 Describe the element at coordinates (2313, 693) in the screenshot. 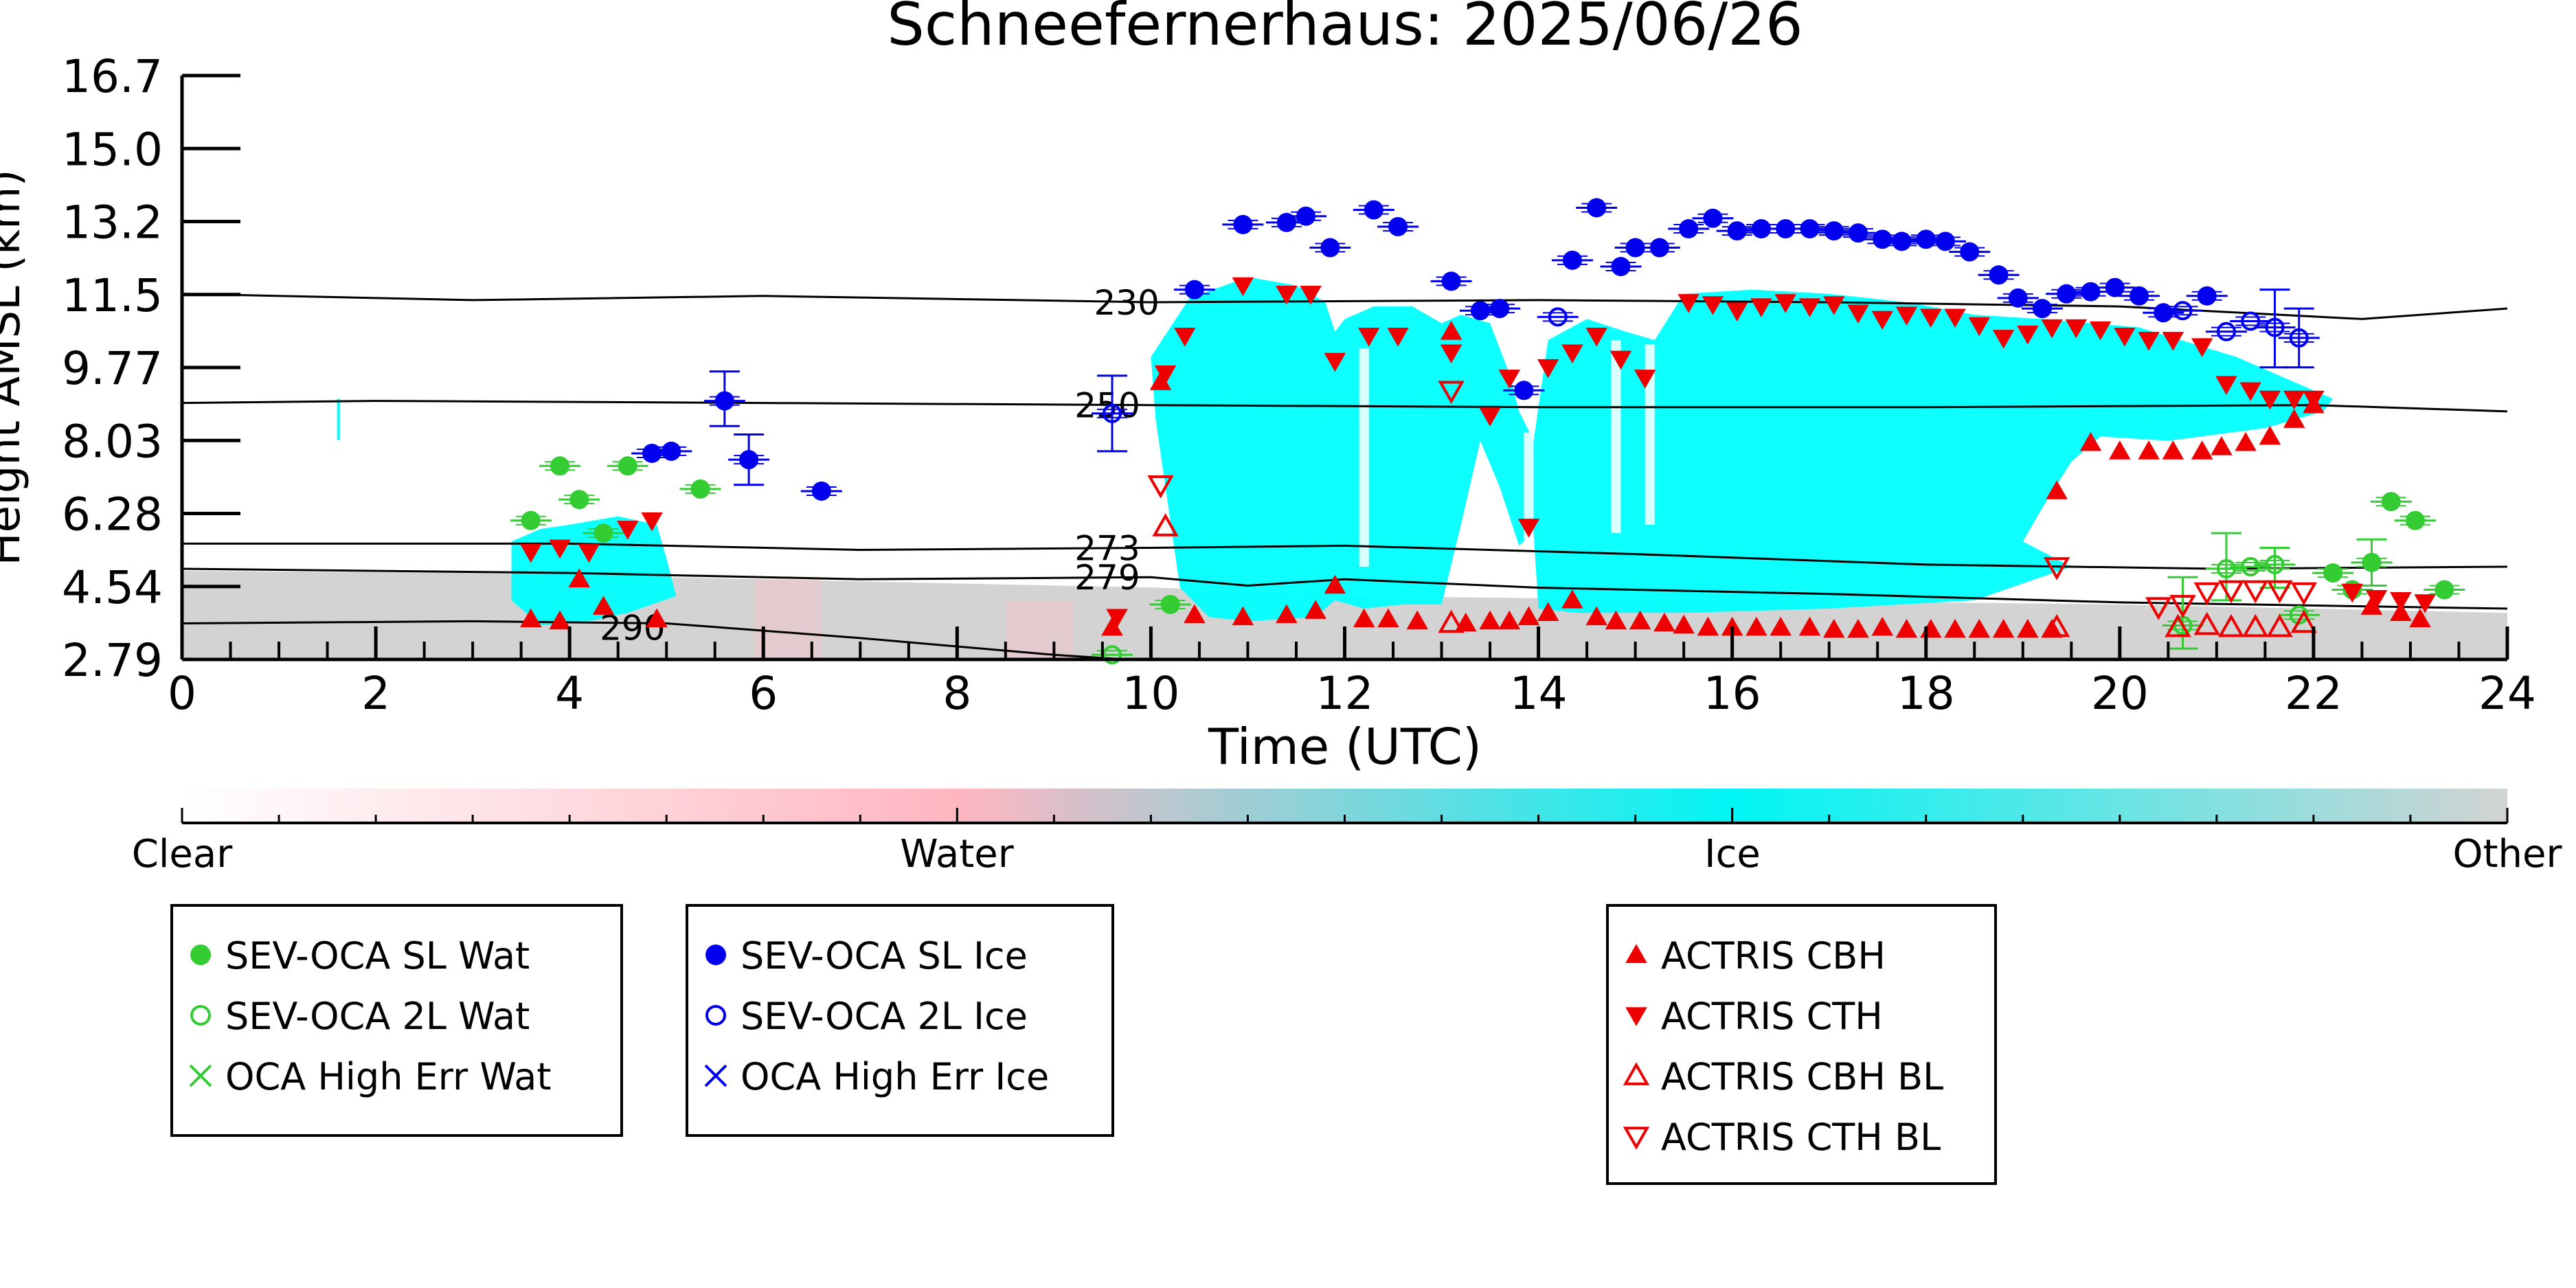

I see `x-tick-label: 22` at that location.